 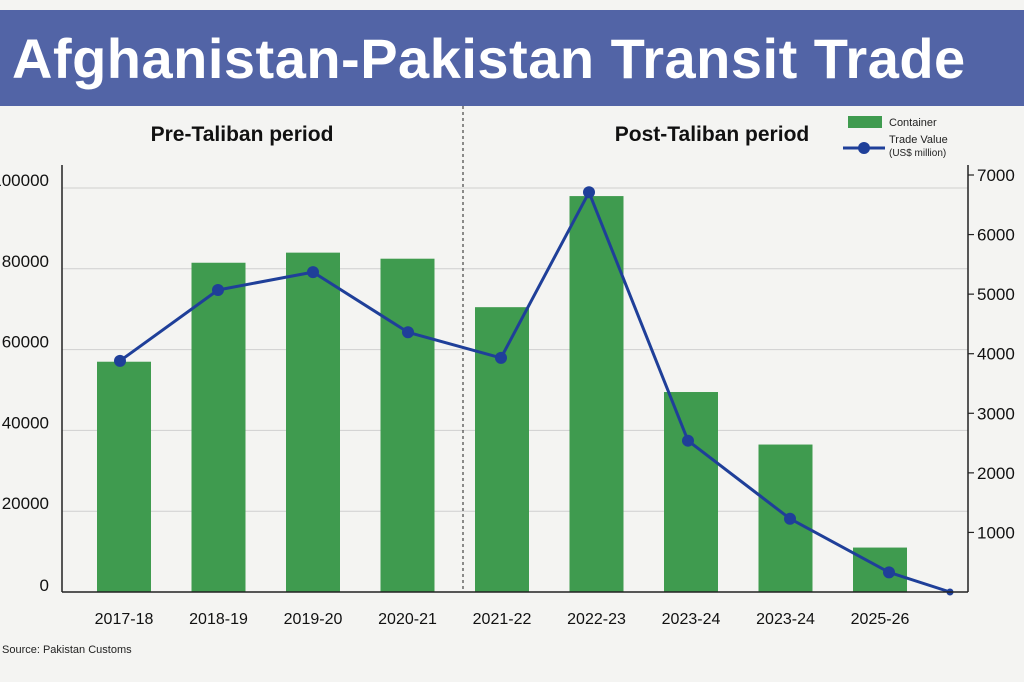 What do you see at coordinates (864, 148) in the screenshot?
I see `legend-trade-marker` at bounding box center [864, 148].